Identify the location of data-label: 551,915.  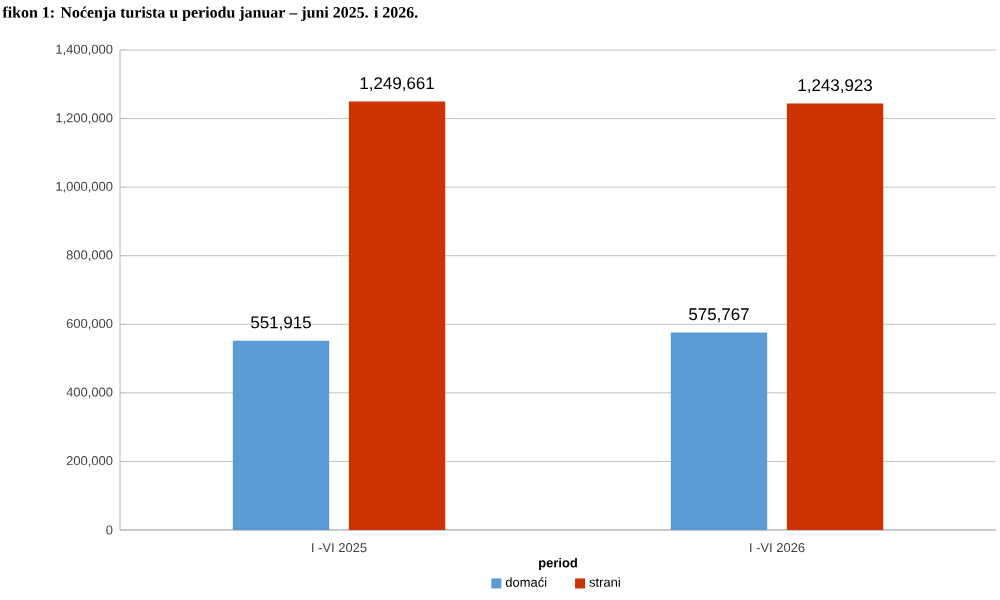
(281, 323).